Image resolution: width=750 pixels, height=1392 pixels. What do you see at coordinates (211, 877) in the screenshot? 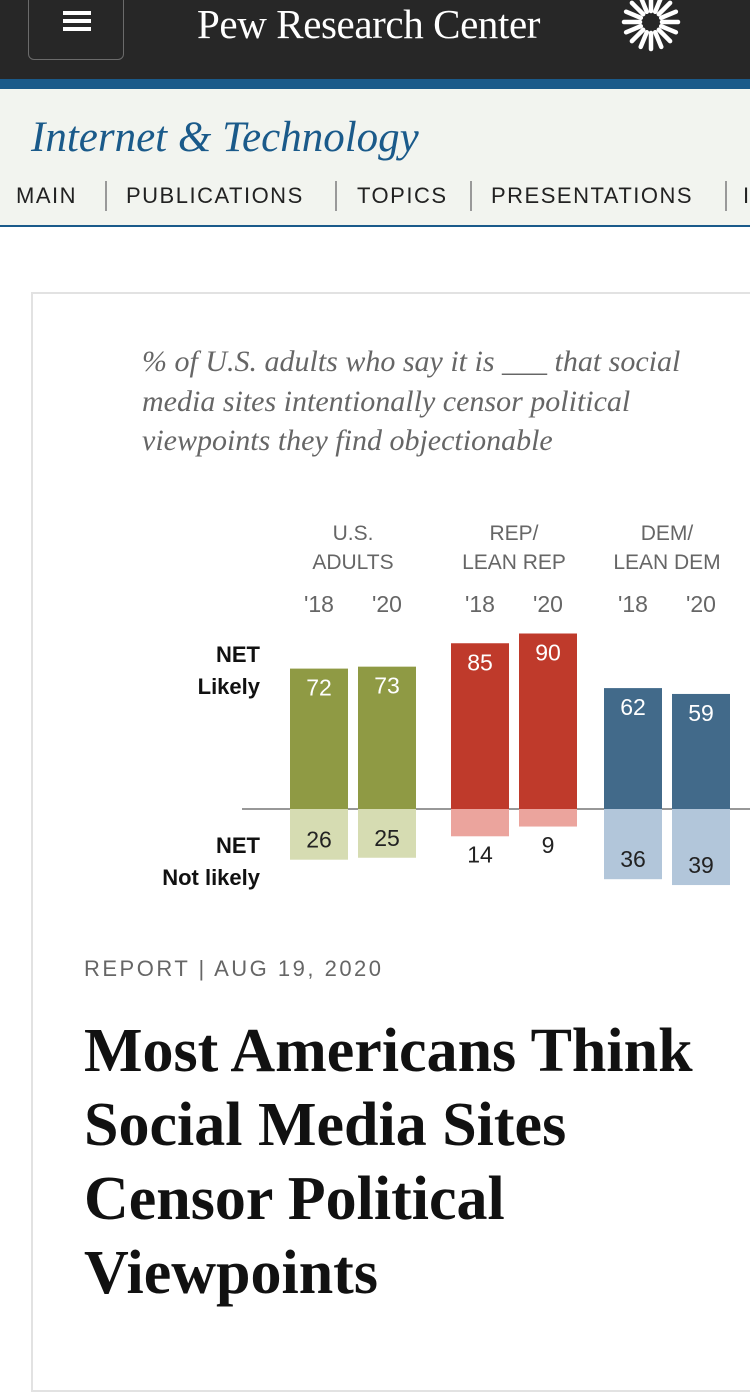
I see `row-label-net-not-likely: Not likely` at bounding box center [211, 877].